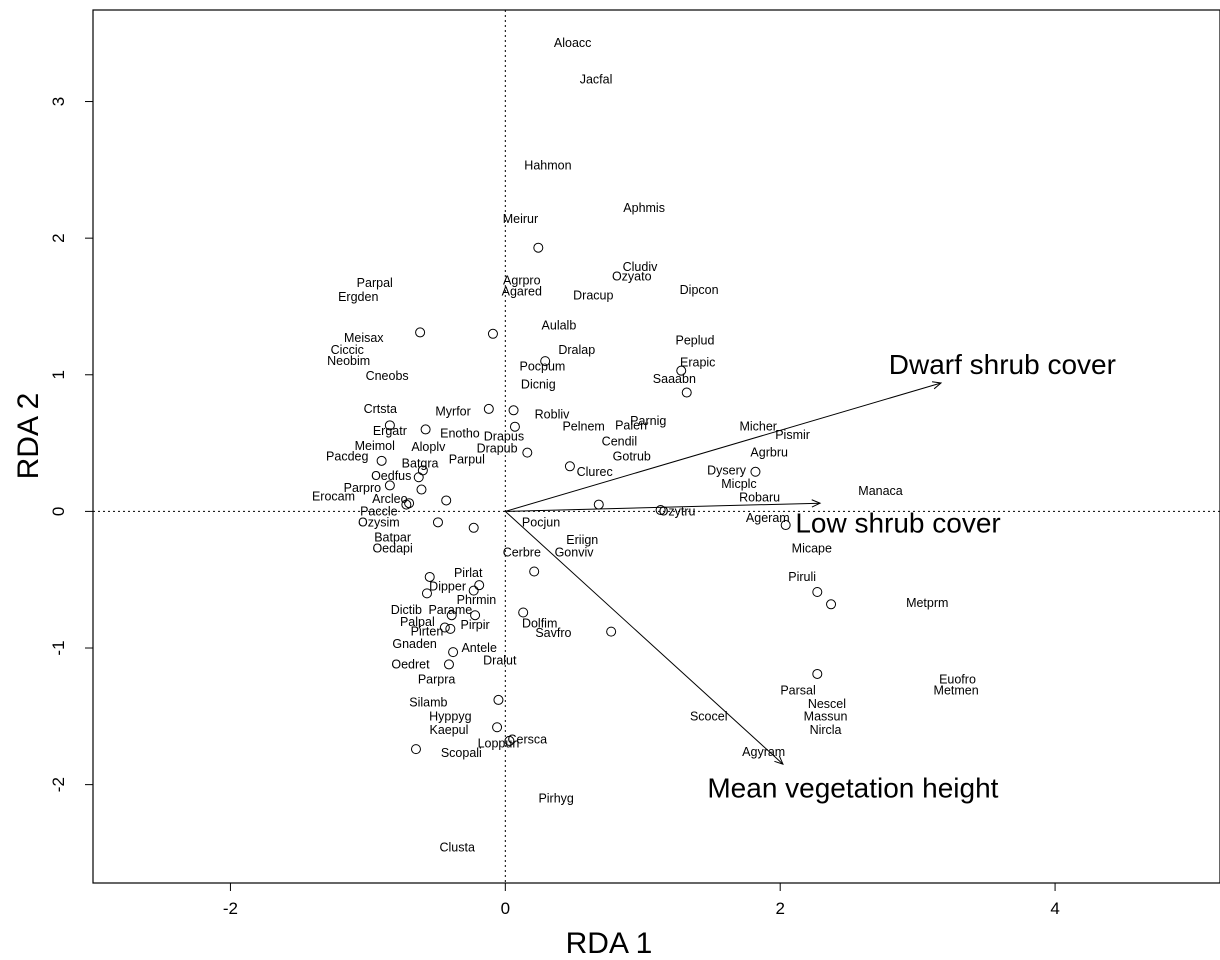 Image resolution: width=1220 pixels, height=960 pixels. I want to click on species-label: Ergatr, so click(390, 431).